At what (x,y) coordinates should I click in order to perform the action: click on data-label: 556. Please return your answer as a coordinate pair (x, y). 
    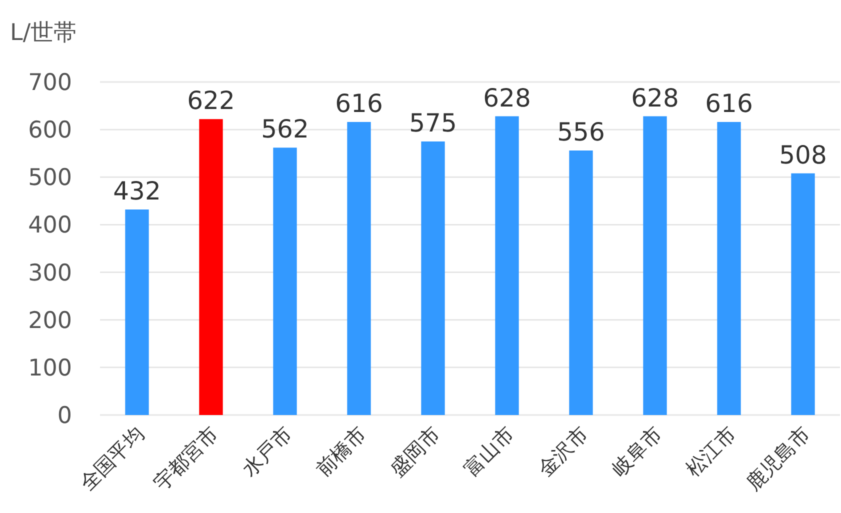
    Looking at the image, I should click on (581, 132).